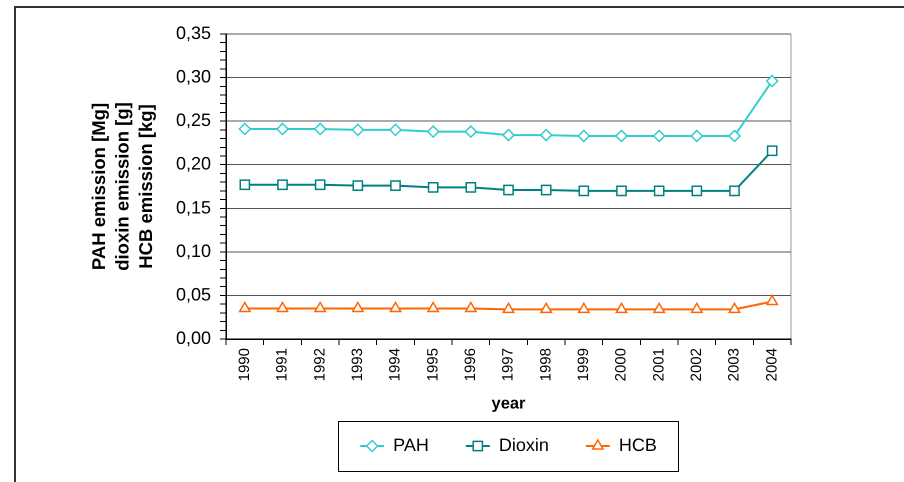 Image resolution: width=904 pixels, height=482 pixels. I want to click on y-tick-label: 0,30, so click(193, 76).